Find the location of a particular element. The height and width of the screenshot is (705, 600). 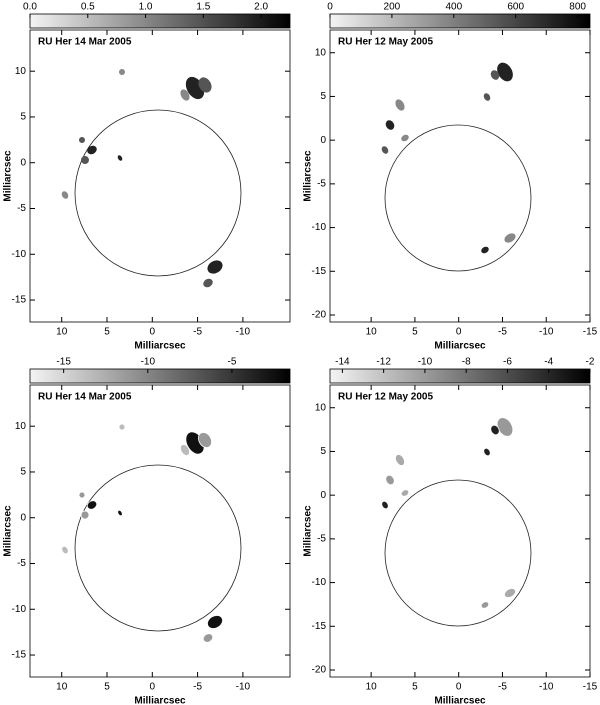

colorbar-tick-label: 0.5 is located at coordinates (88, 7).